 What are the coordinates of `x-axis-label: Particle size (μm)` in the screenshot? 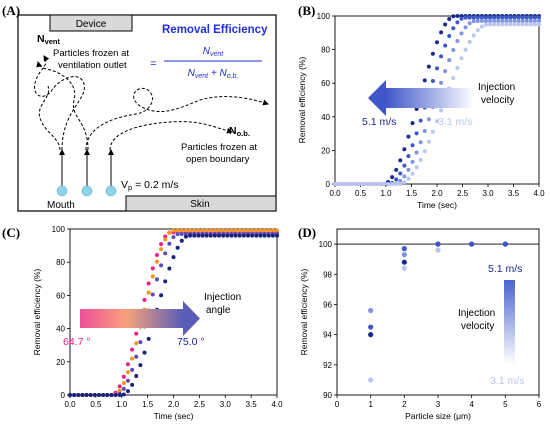 It's located at (438, 416).